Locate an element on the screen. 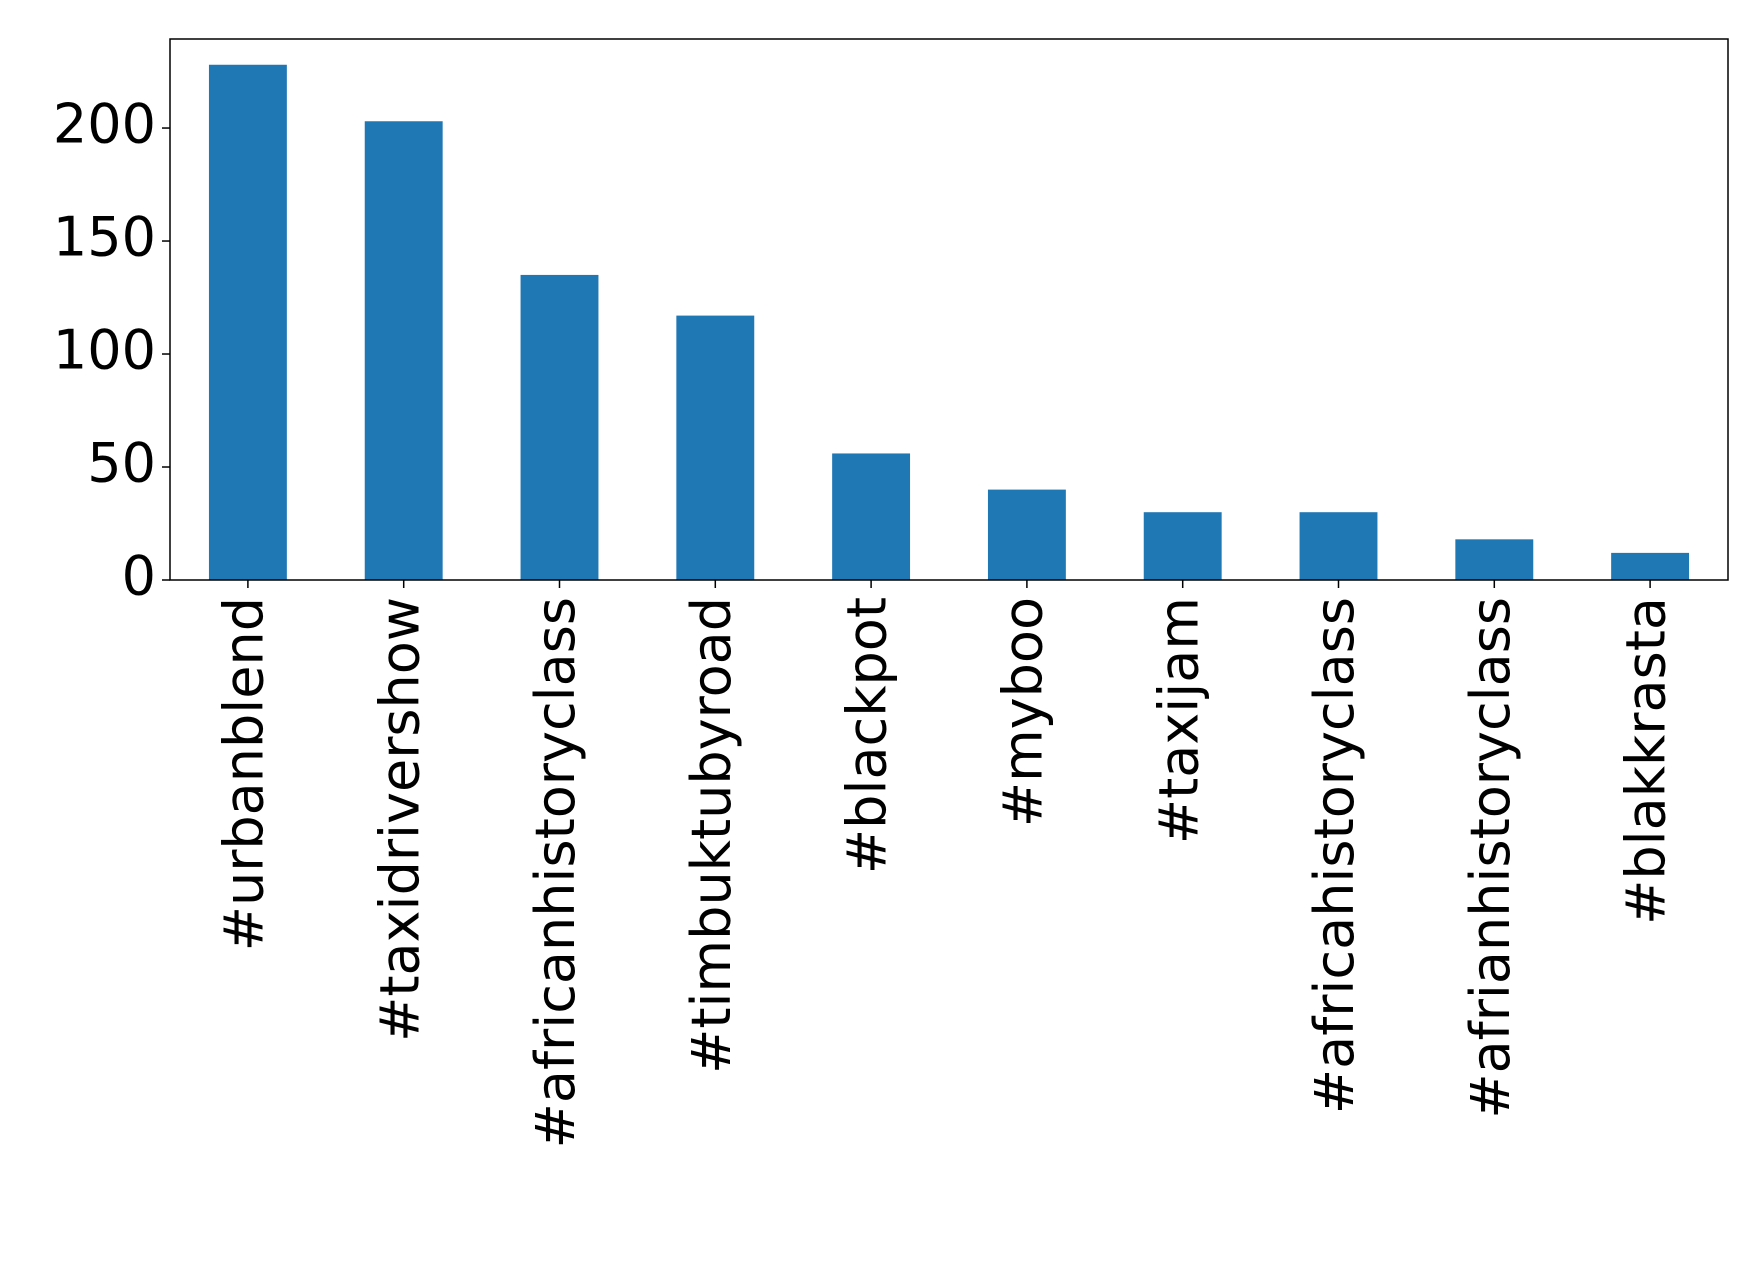 The height and width of the screenshot is (1266, 1758). x-tick-label: #blakkrasta is located at coordinates (1646, 761).